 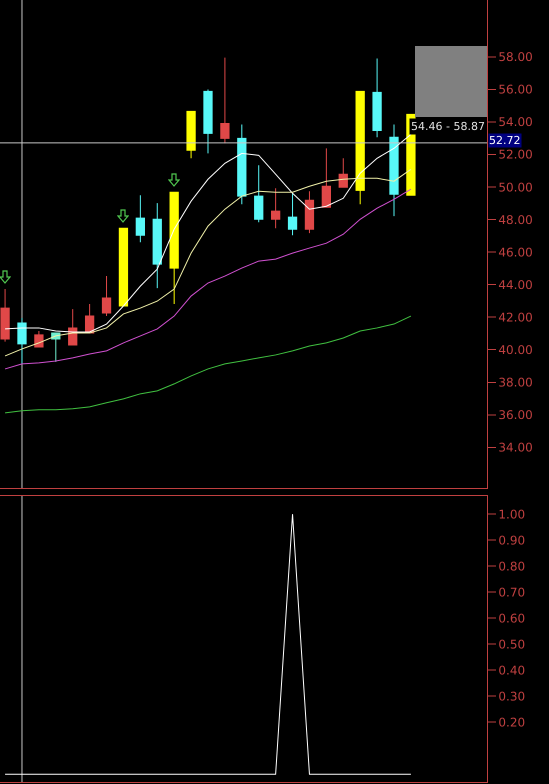 I want to click on annotation: 54.46 - 58.87, so click(x=448, y=126).